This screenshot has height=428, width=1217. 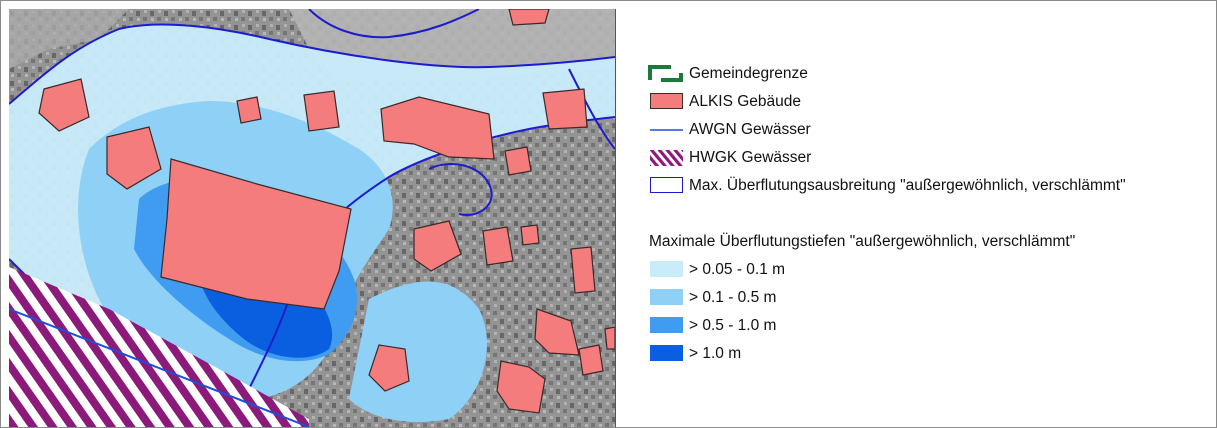 I want to click on legend-label-alkis: ALKIS Gebäude, so click(x=745, y=101).